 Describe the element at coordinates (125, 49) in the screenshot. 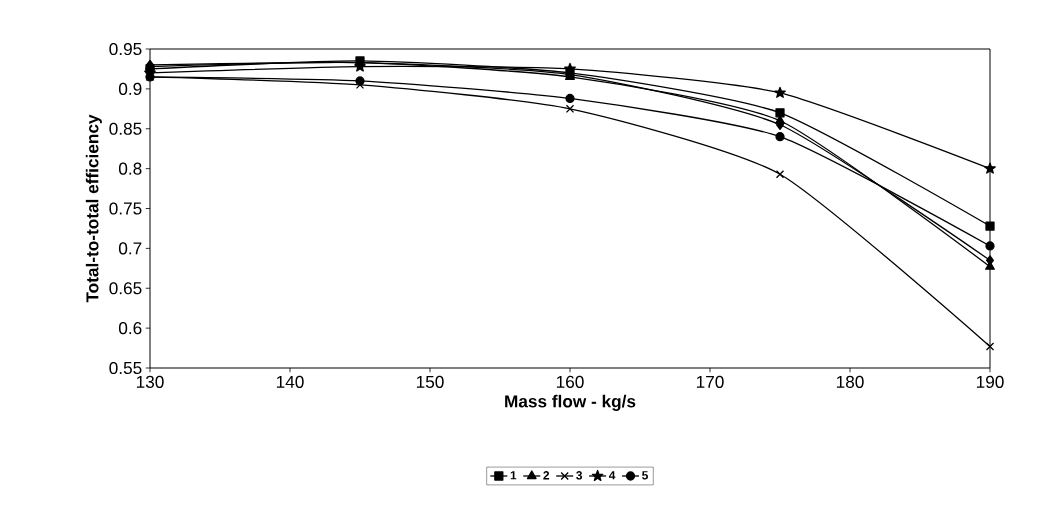

I see `y-tick-label: 0.95` at that location.